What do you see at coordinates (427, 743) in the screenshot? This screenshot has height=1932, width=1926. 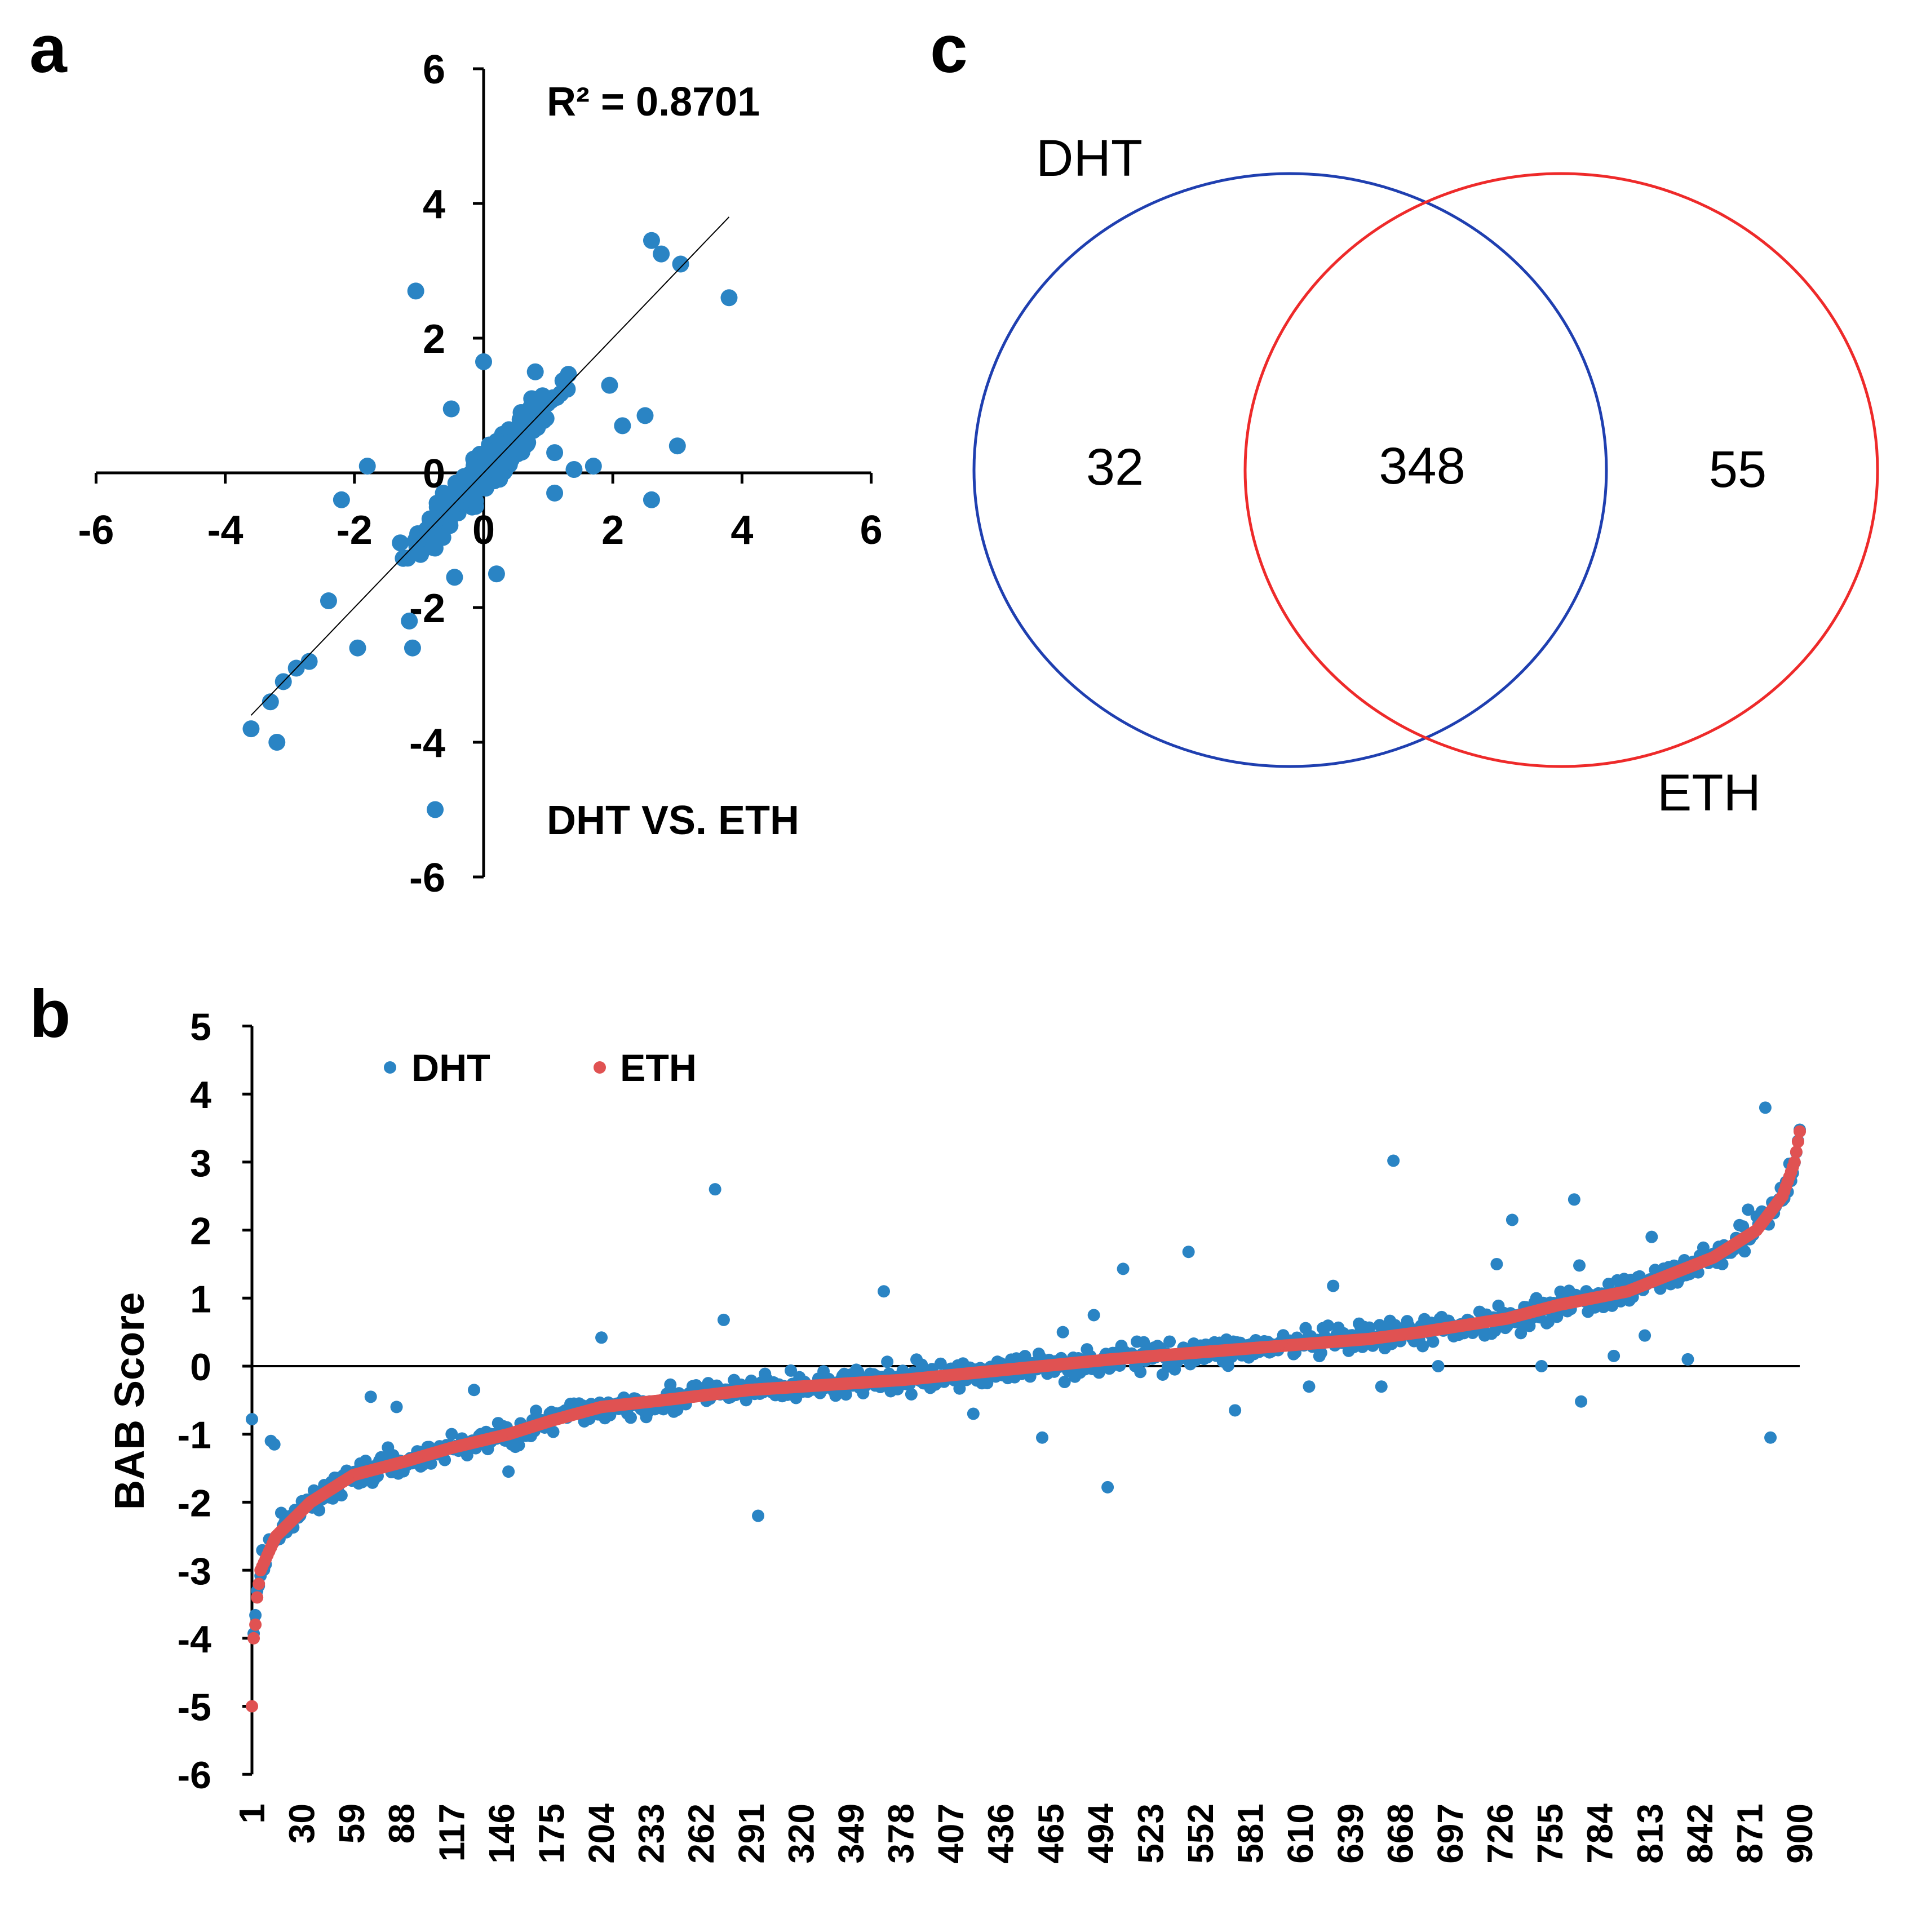 I see `y-tick-label-a: -4` at bounding box center [427, 743].